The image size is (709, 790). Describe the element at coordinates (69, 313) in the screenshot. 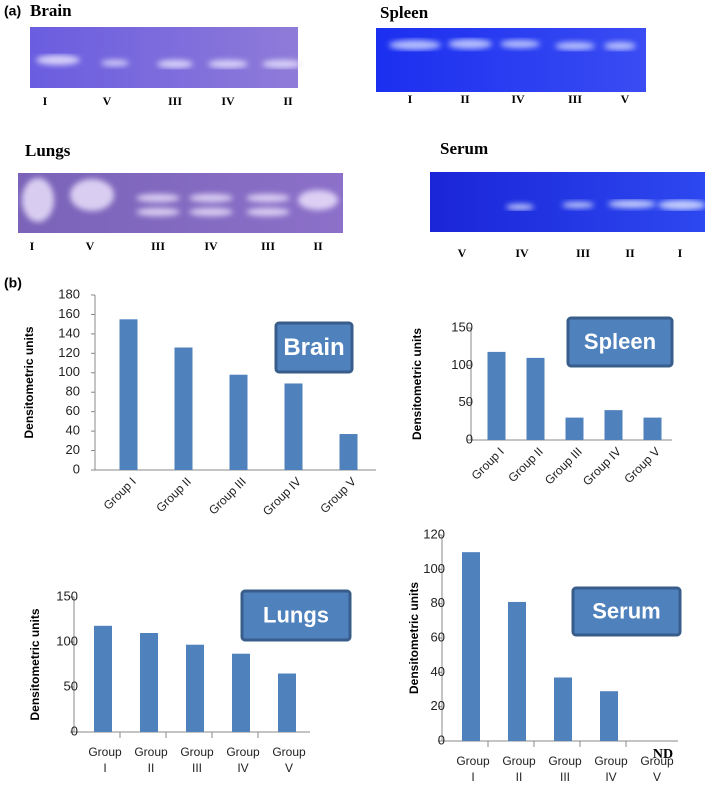

I see `y-tick-label: 160` at that location.